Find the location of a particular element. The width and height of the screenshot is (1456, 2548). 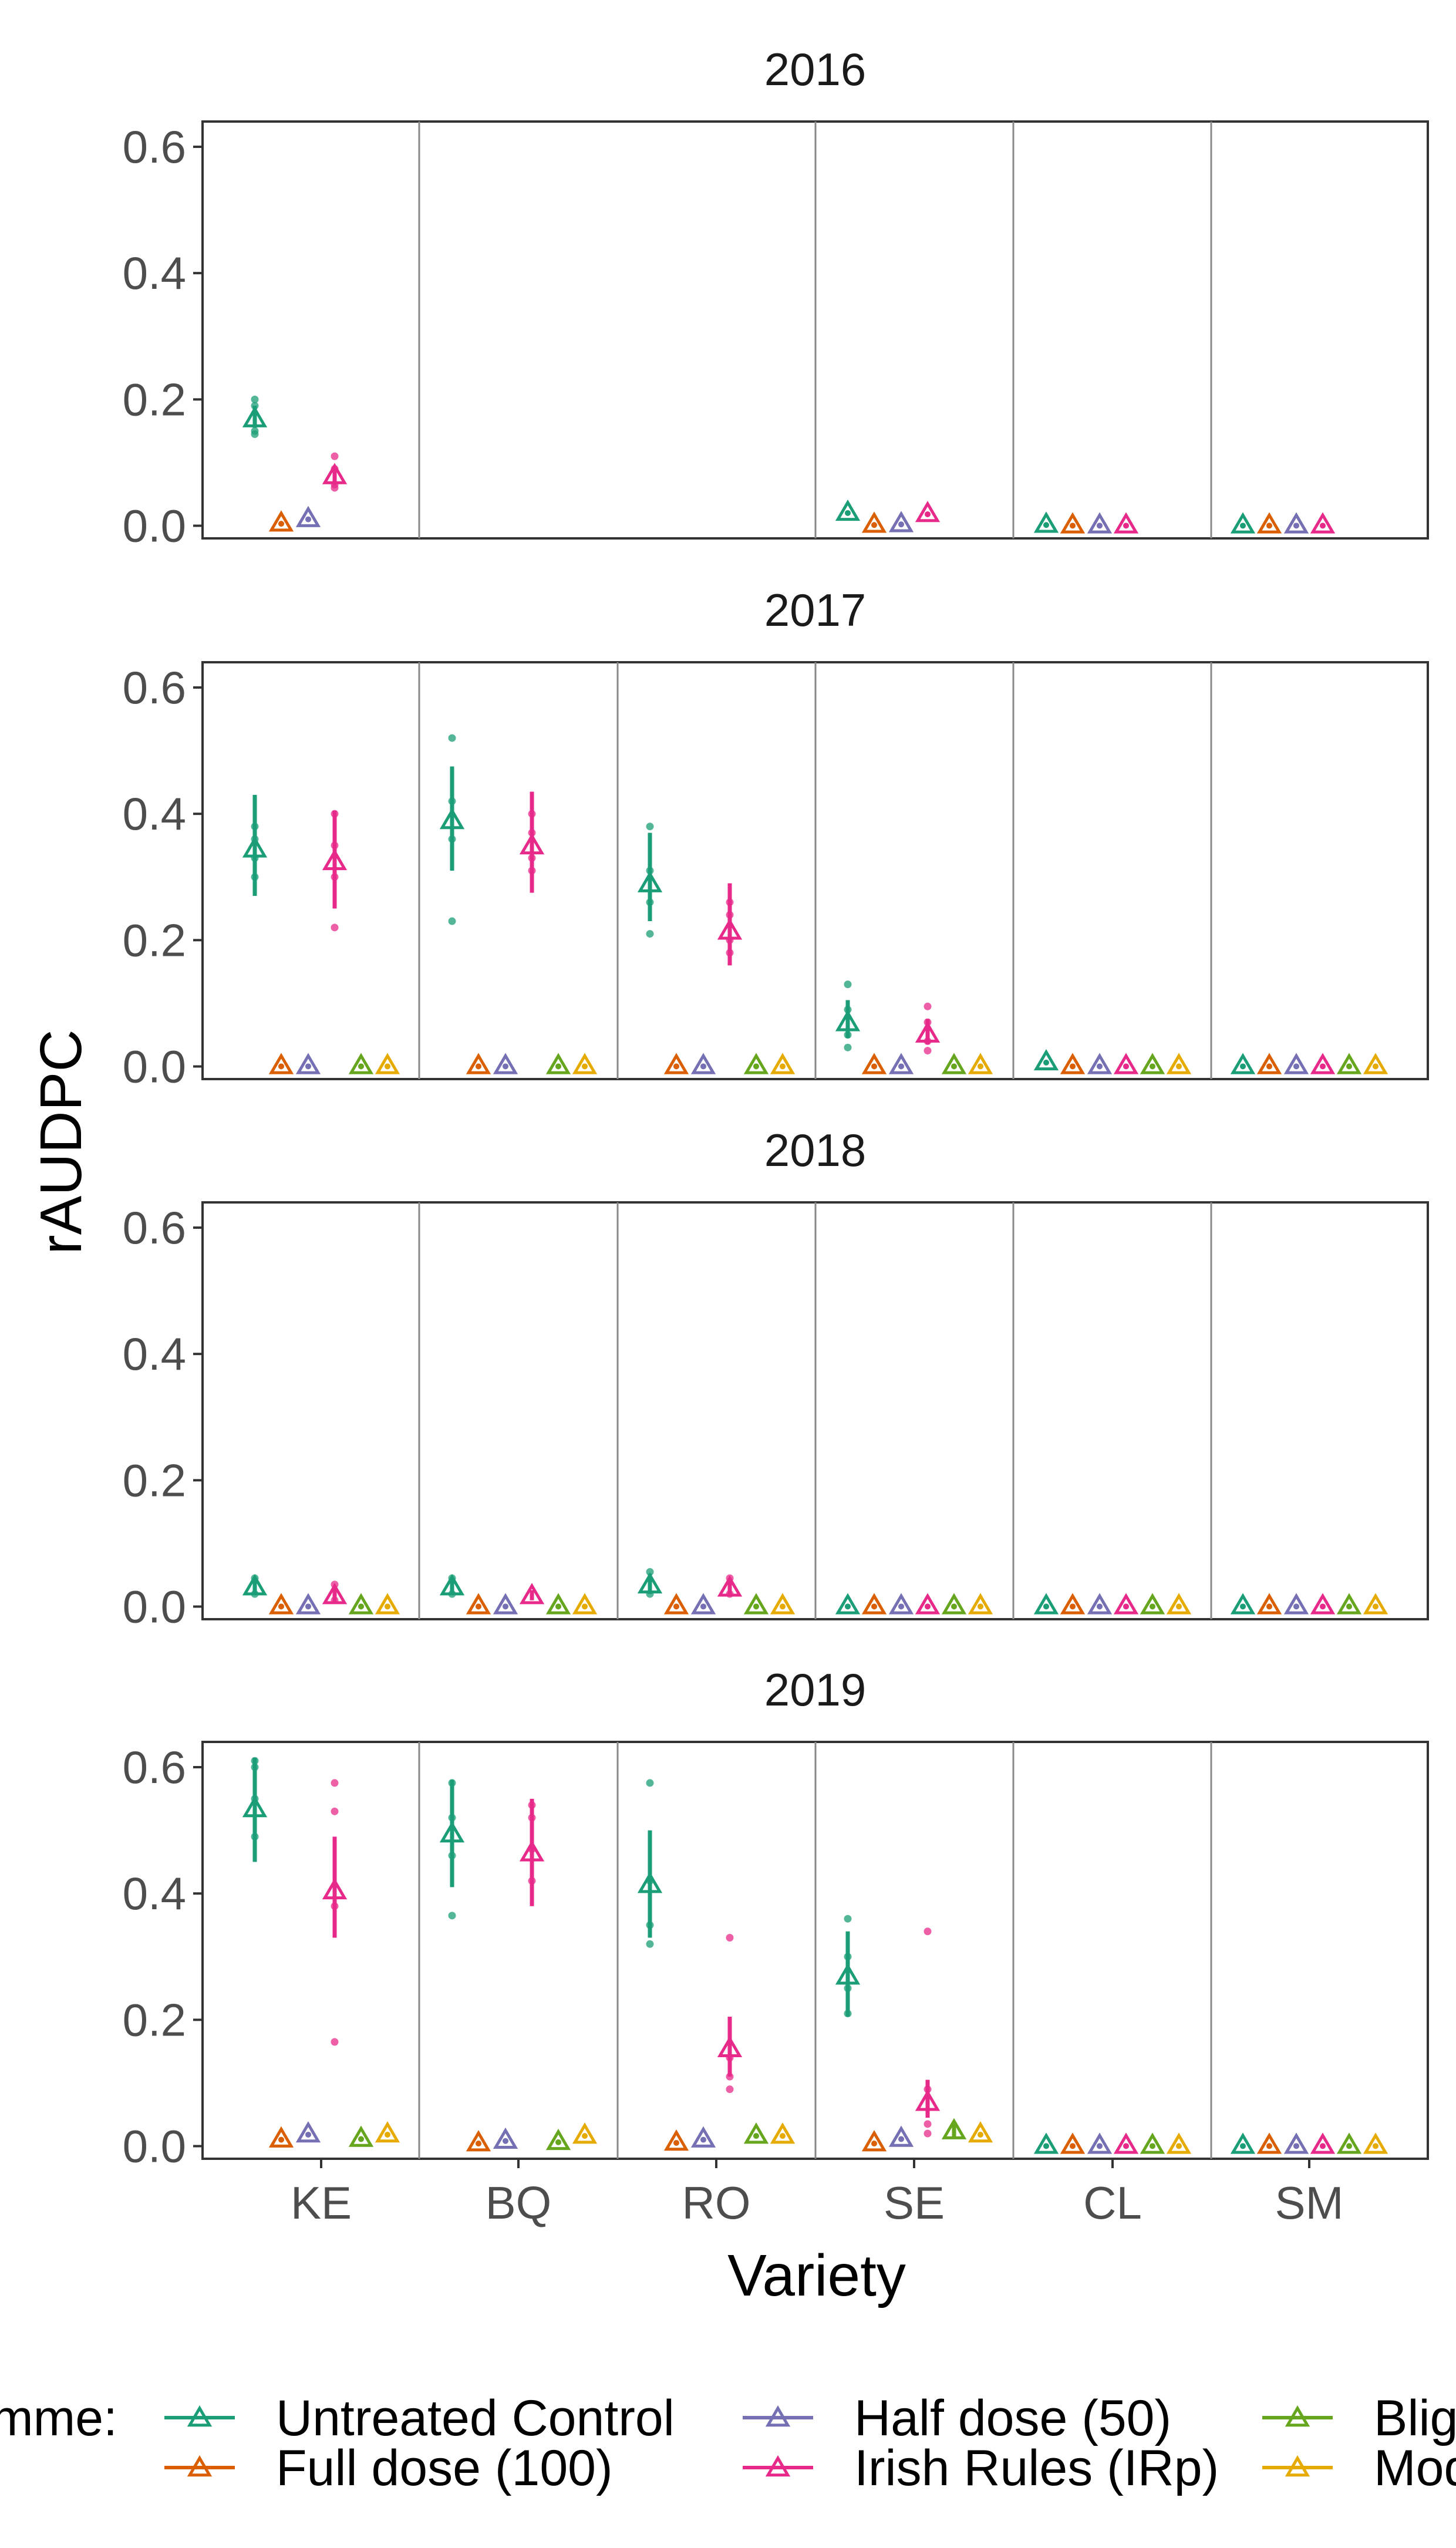

legend-title: Programme: is located at coordinates (58, 2418).